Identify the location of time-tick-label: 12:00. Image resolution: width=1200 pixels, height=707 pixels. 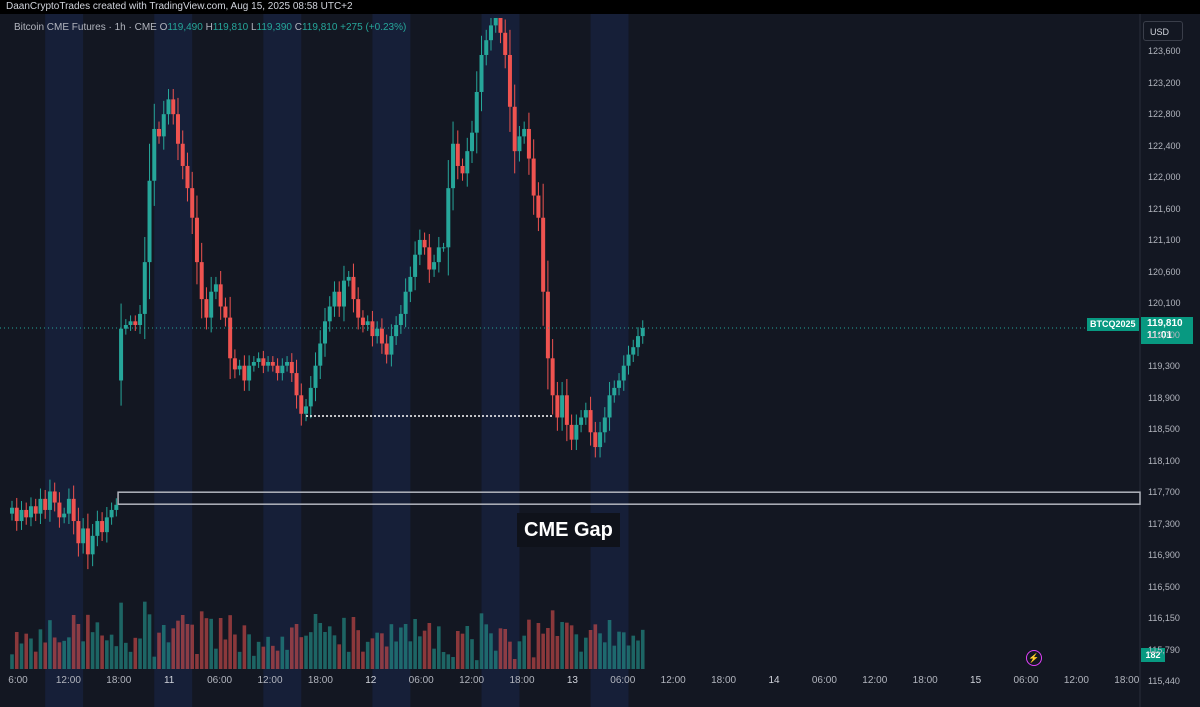
(68, 680).